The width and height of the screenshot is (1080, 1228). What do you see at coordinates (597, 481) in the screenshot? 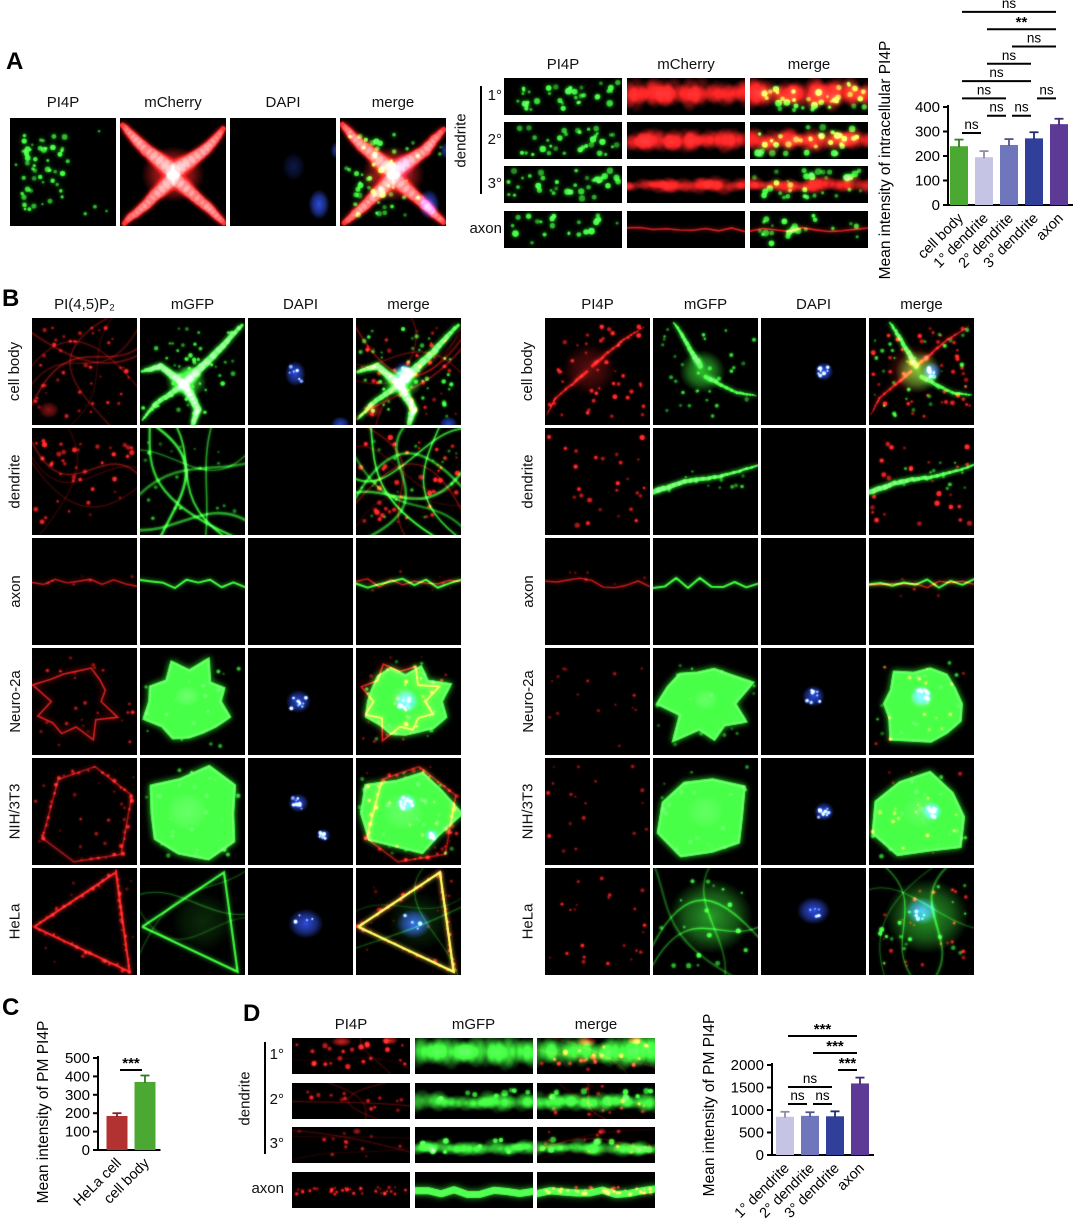
I see `micrograph-b-right-dendrite-pi4p` at bounding box center [597, 481].